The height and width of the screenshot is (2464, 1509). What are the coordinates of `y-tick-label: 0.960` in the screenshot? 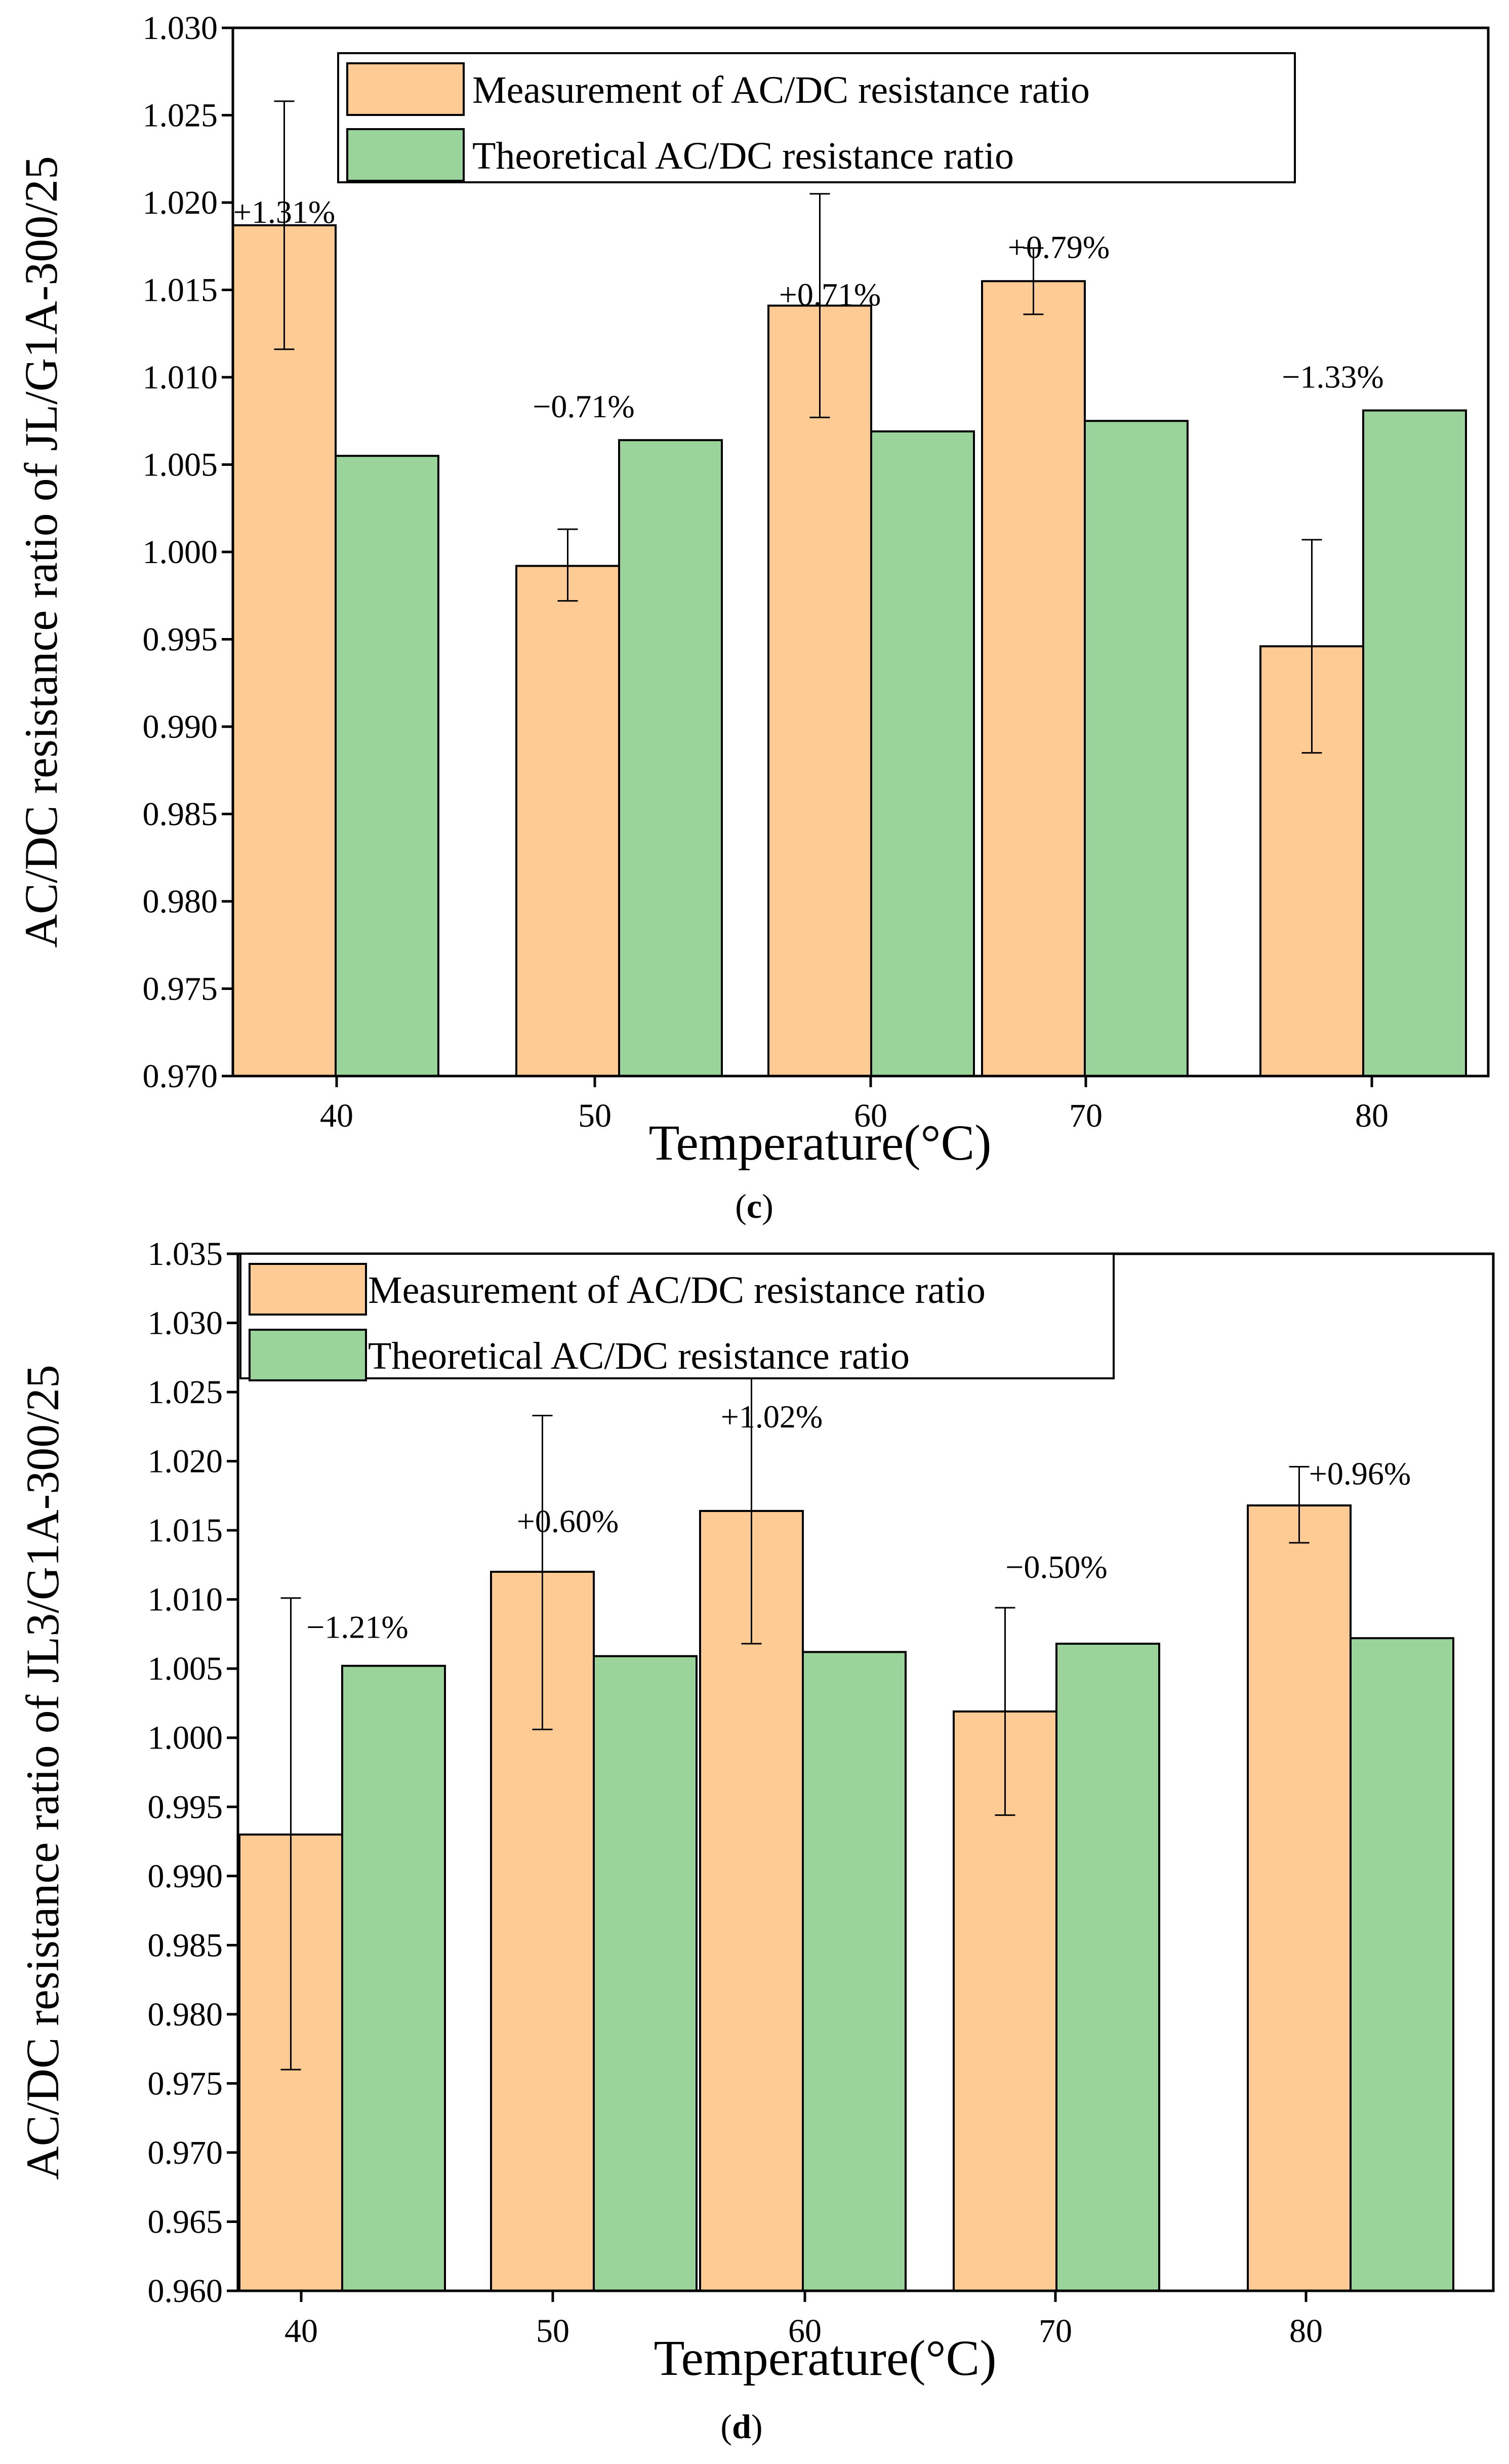 It's located at (186, 2292).